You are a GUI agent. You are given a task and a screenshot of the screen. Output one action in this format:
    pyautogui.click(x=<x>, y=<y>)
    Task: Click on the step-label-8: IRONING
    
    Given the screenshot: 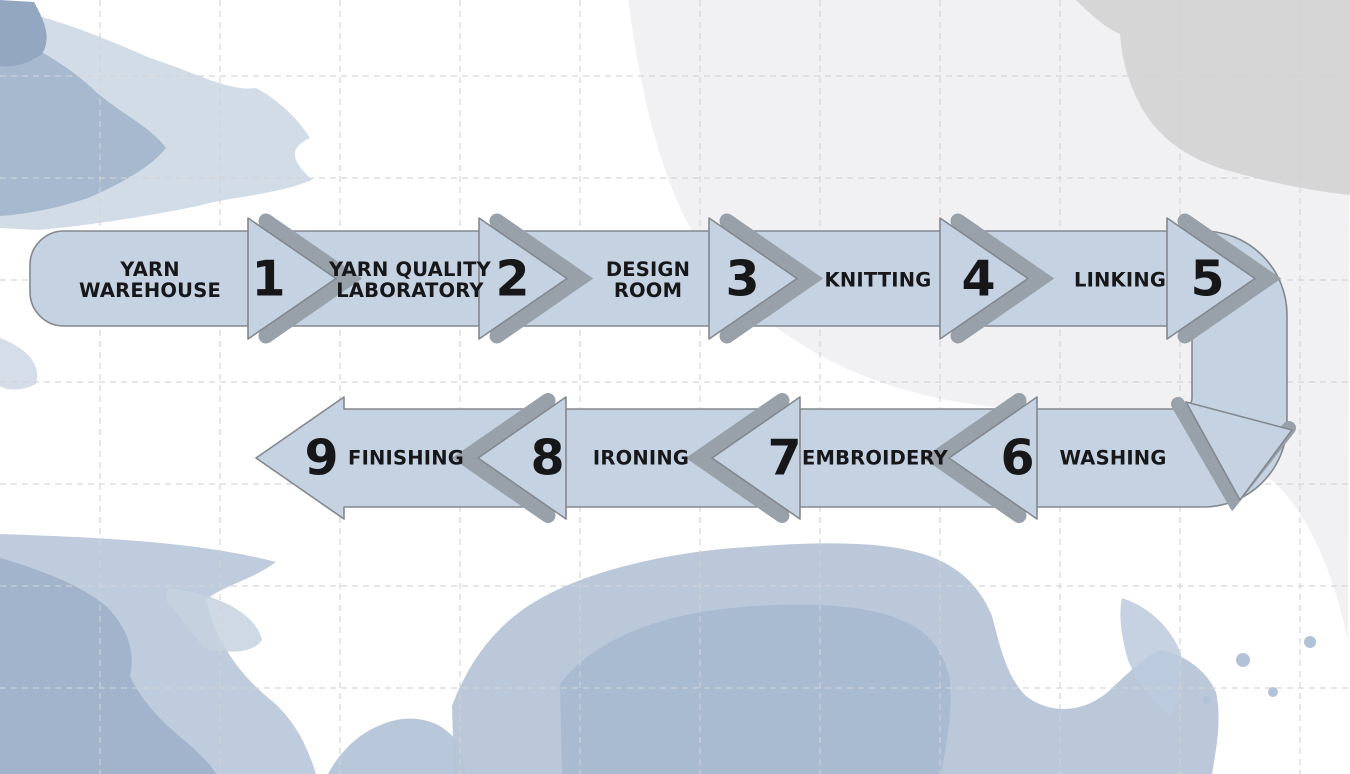 What is the action you would take?
    pyautogui.click(x=641, y=458)
    